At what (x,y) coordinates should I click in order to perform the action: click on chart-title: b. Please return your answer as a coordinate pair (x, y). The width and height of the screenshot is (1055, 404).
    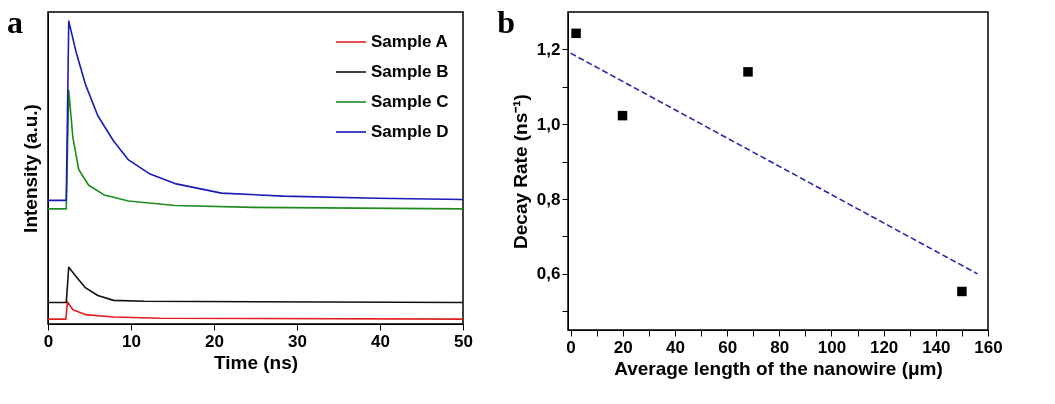
    Looking at the image, I should click on (506, 22).